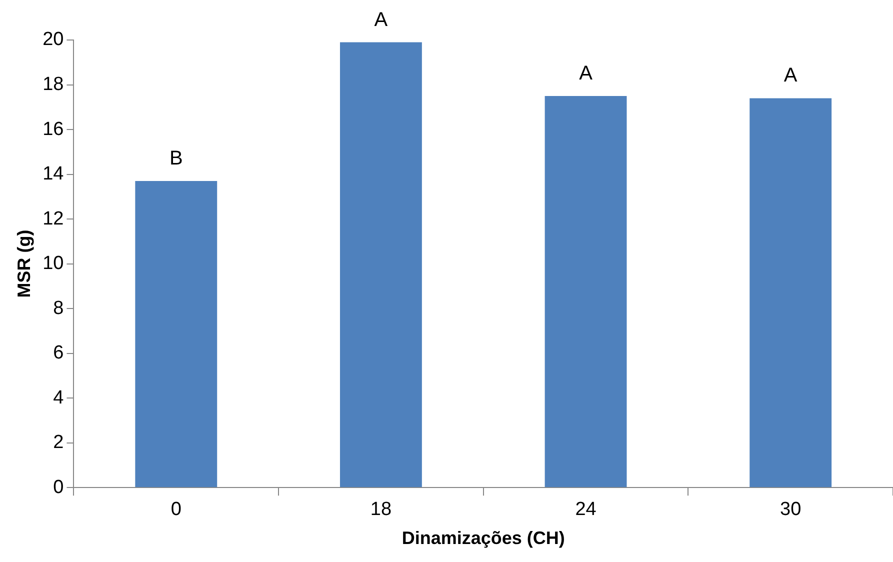  What do you see at coordinates (53, 129) in the screenshot?
I see `y-tick-label: 16` at bounding box center [53, 129].